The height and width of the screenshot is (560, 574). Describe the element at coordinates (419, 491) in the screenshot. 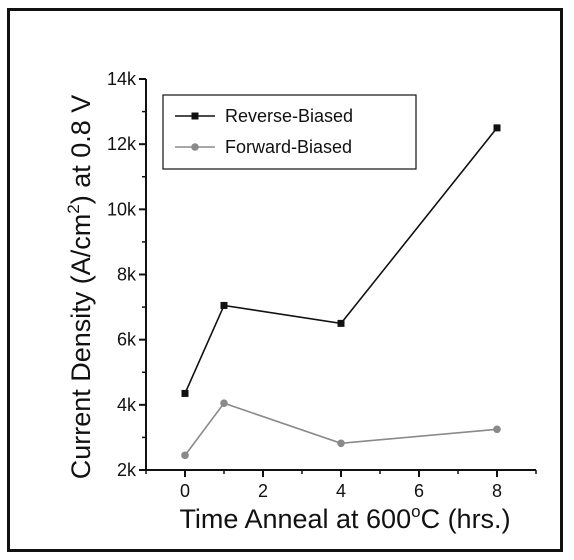

I see `x-tick-label: 6` at that location.